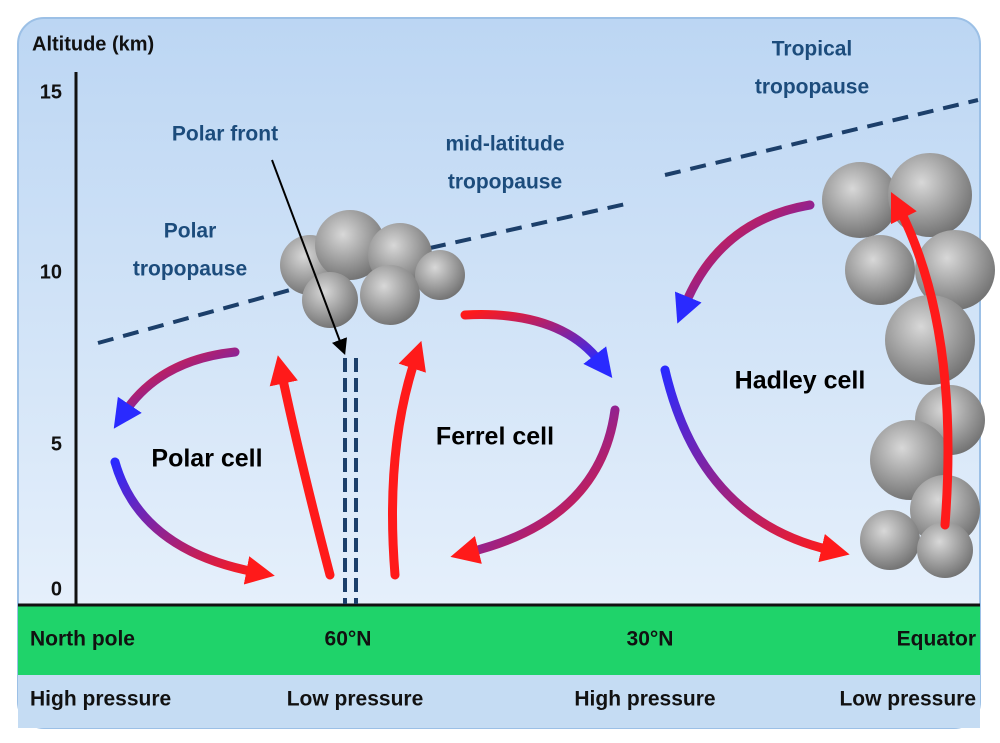 The width and height of the screenshot is (1000, 743). I want to click on latitude-label: 30°N, so click(650, 639).